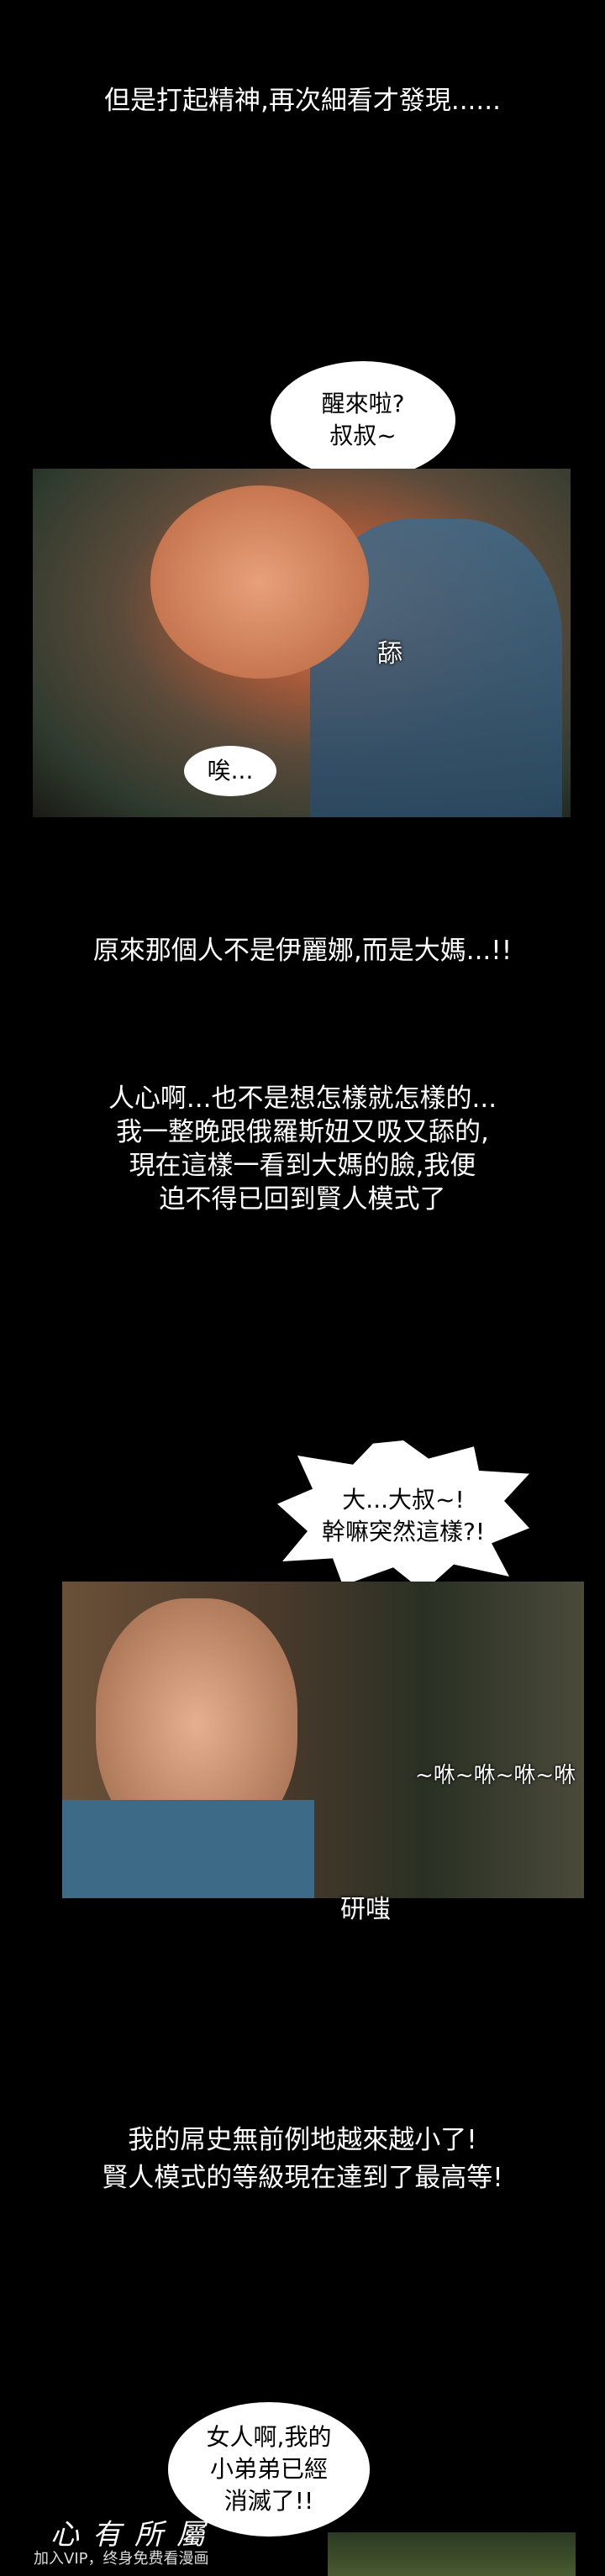  What do you see at coordinates (302, 1199) in the screenshot?
I see `narration-line: 迫不得已回到賢人模式了` at bounding box center [302, 1199].